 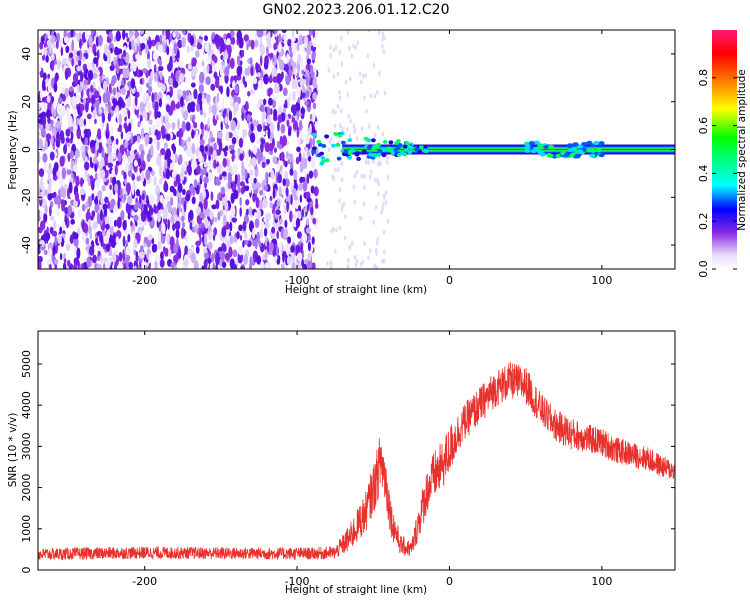 I want to click on spectrogram-x-tick-label: -200, so click(x=144, y=280).